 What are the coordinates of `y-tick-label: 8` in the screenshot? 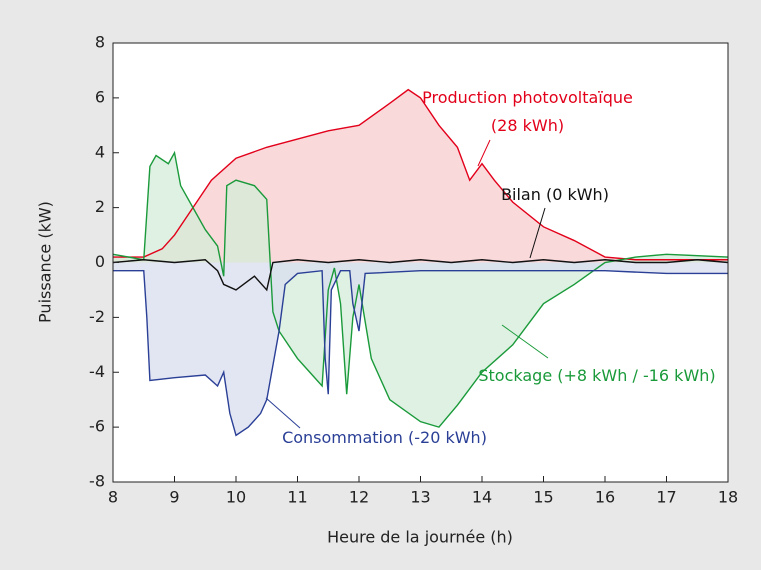 It's located at (100, 42).